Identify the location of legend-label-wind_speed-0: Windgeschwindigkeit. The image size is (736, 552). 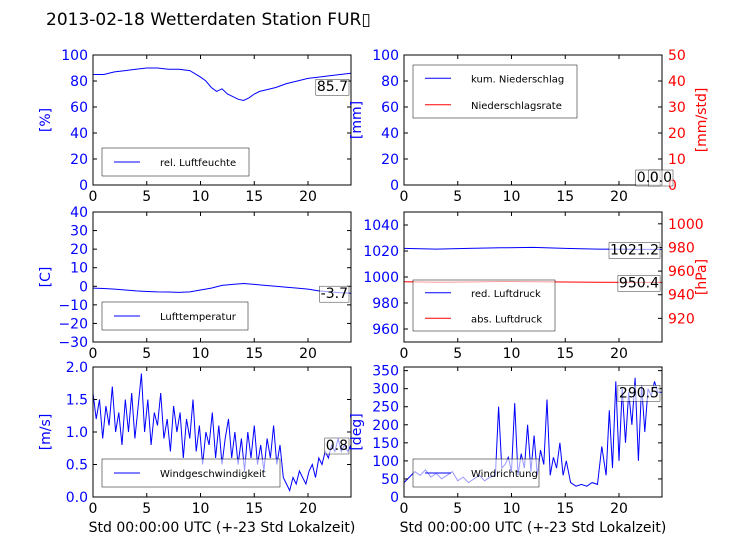
(213, 474).